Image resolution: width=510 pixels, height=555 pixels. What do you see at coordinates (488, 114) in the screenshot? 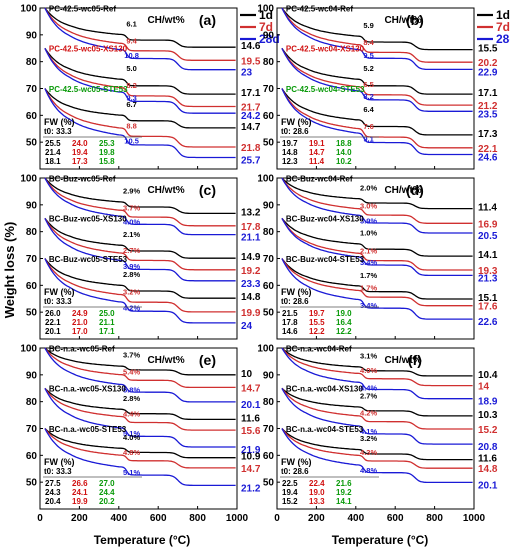
I see `final-loss-label: 23.5` at bounding box center [488, 114].